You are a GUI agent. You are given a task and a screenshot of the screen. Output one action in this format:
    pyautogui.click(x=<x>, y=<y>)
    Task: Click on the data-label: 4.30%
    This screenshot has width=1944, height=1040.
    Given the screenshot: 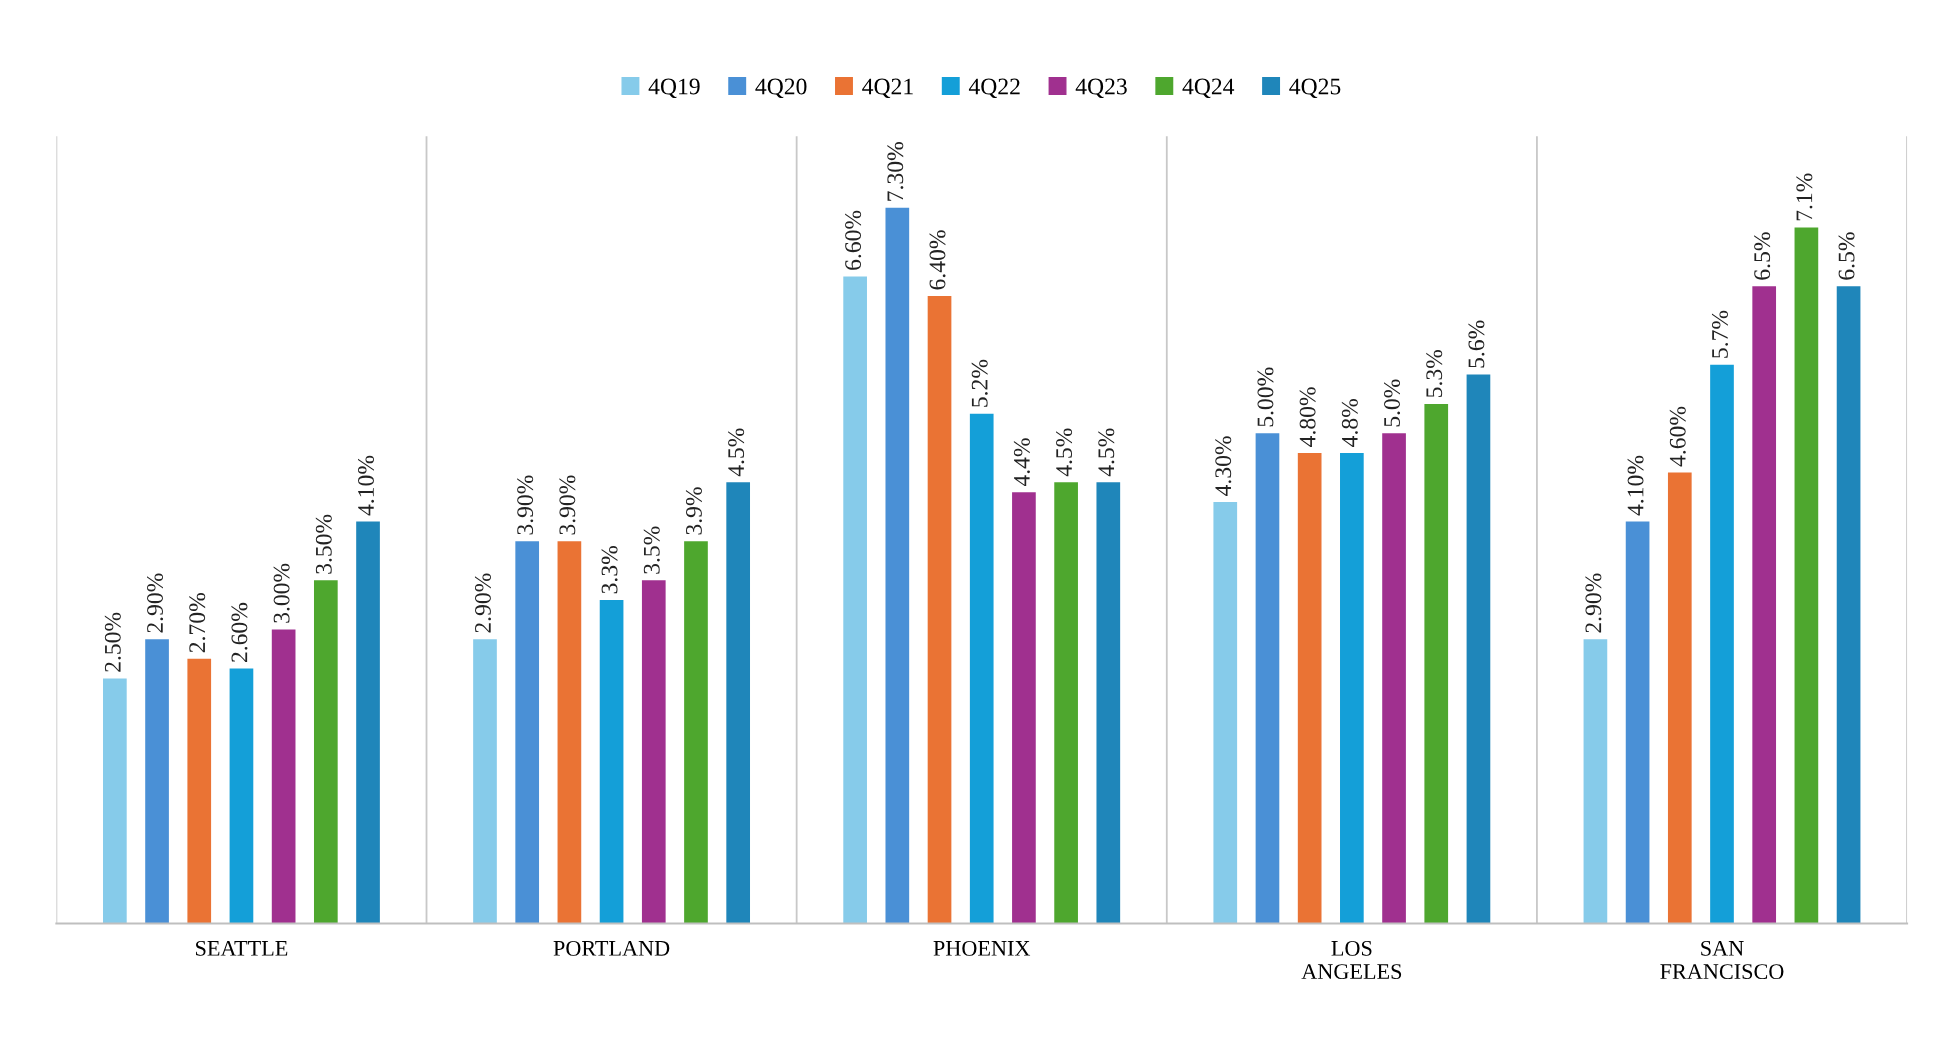 What is the action you would take?
    pyautogui.click(x=1223, y=466)
    